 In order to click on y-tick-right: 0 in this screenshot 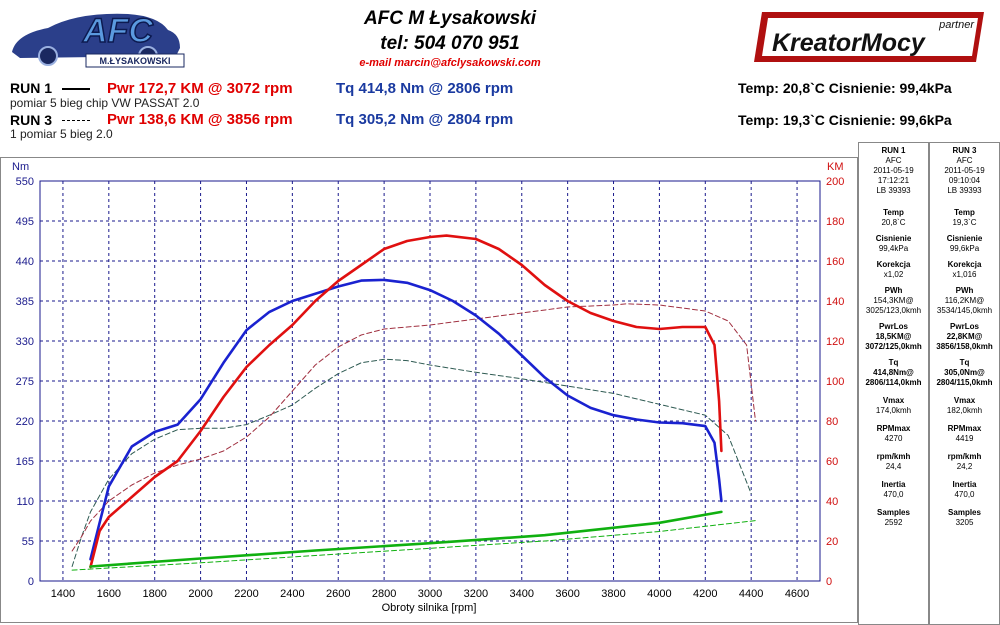, I will do `click(829, 582)`.